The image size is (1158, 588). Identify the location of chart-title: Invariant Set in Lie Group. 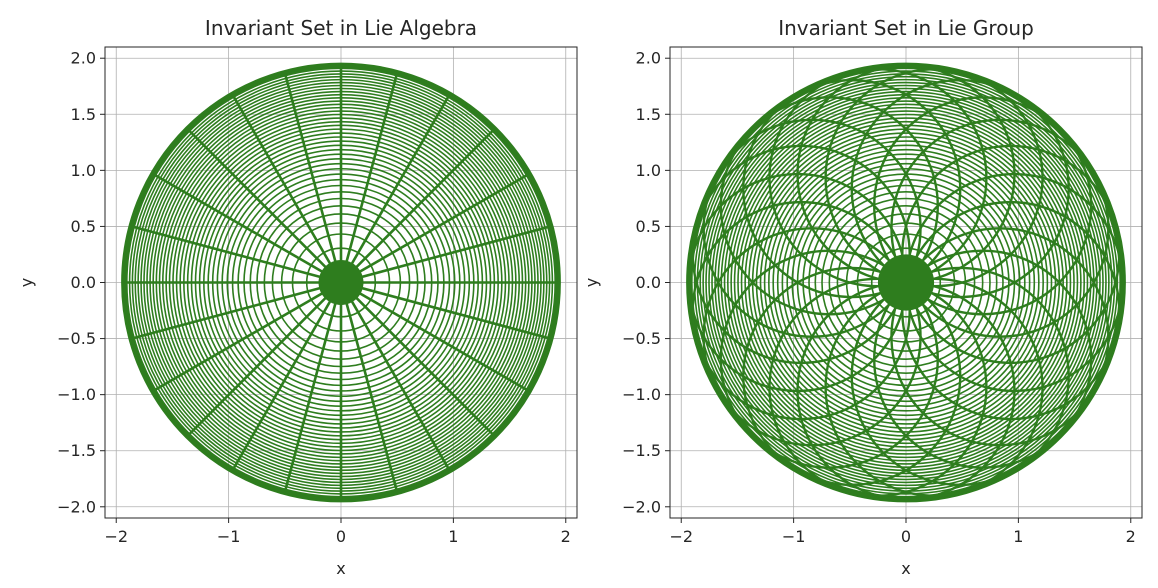
(906, 28).